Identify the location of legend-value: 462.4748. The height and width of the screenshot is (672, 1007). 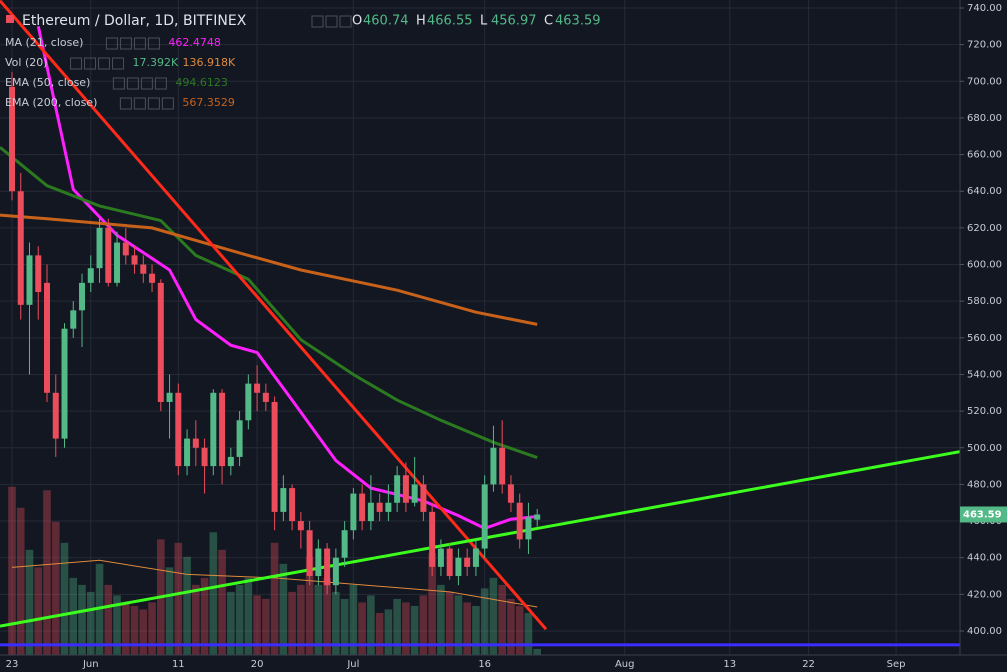
(194, 42).